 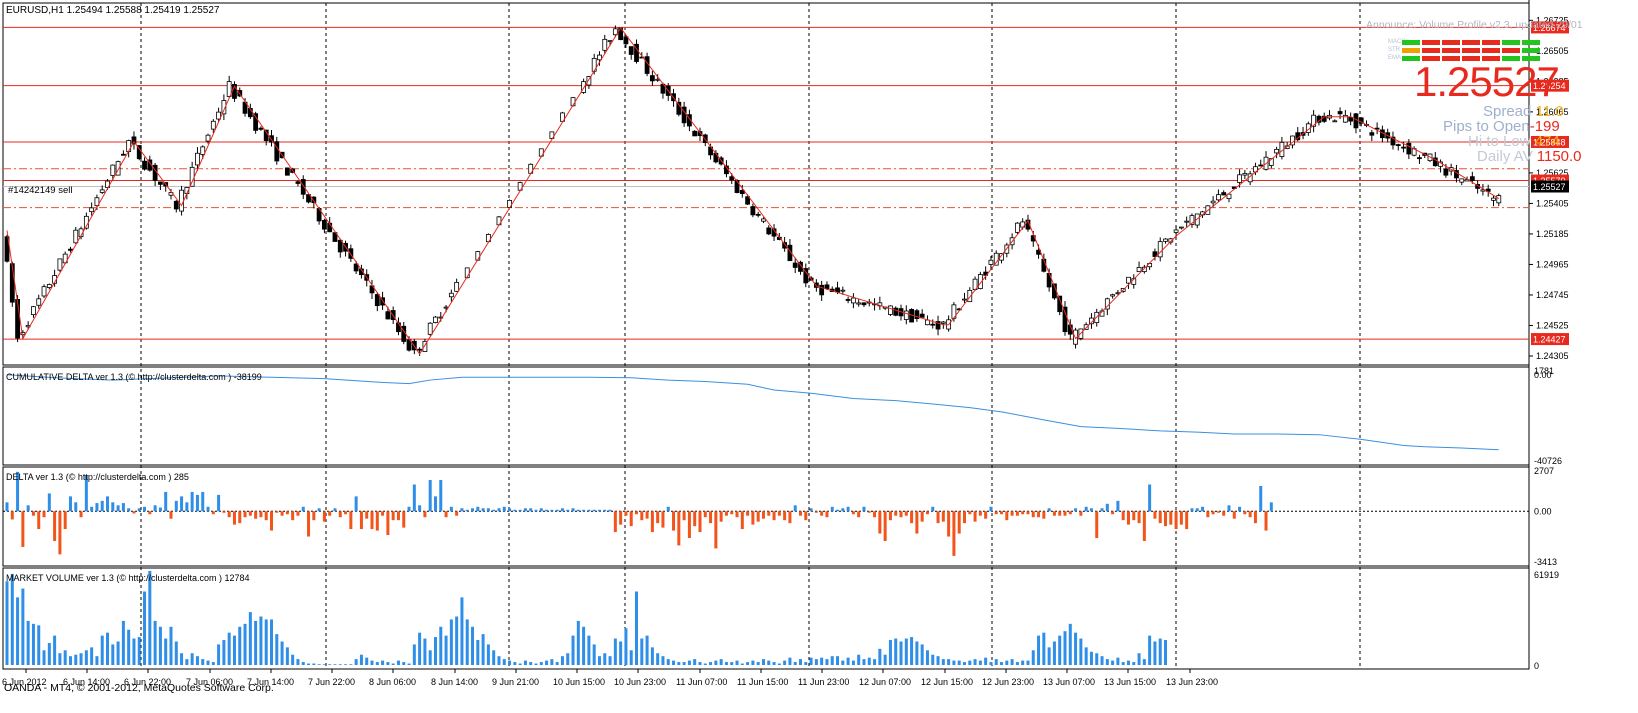 What do you see at coordinates (1552, 203) in the screenshot?
I see `price-tick-label: 1.25405` at bounding box center [1552, 203].